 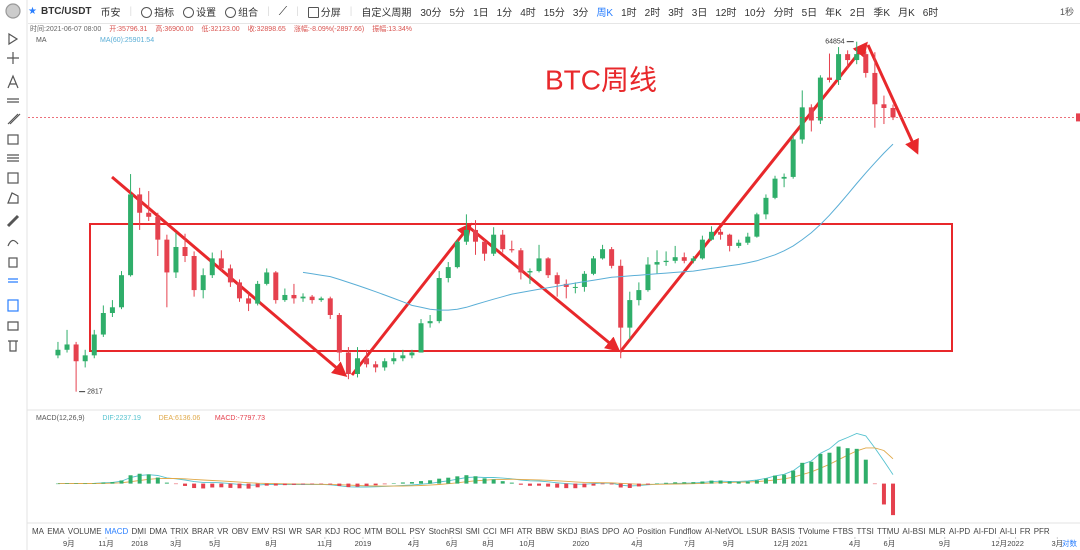 I want to click on template-tool, so click(x=13, y=326).